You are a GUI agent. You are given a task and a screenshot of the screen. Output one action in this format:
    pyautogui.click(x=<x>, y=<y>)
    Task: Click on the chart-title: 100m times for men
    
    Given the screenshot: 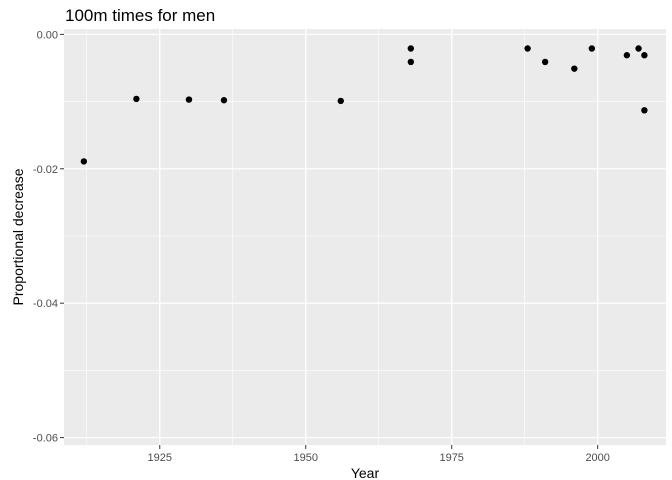 What is the action you would take?
    pyautogui.click(x=140, y=15)
    